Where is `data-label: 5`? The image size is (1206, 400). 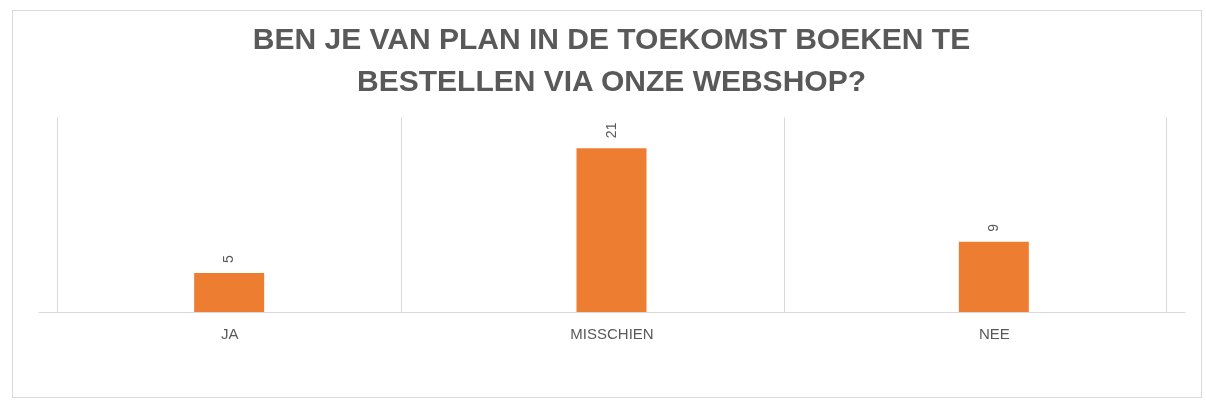
data-label: 5 is located at coordinates (228, 258).